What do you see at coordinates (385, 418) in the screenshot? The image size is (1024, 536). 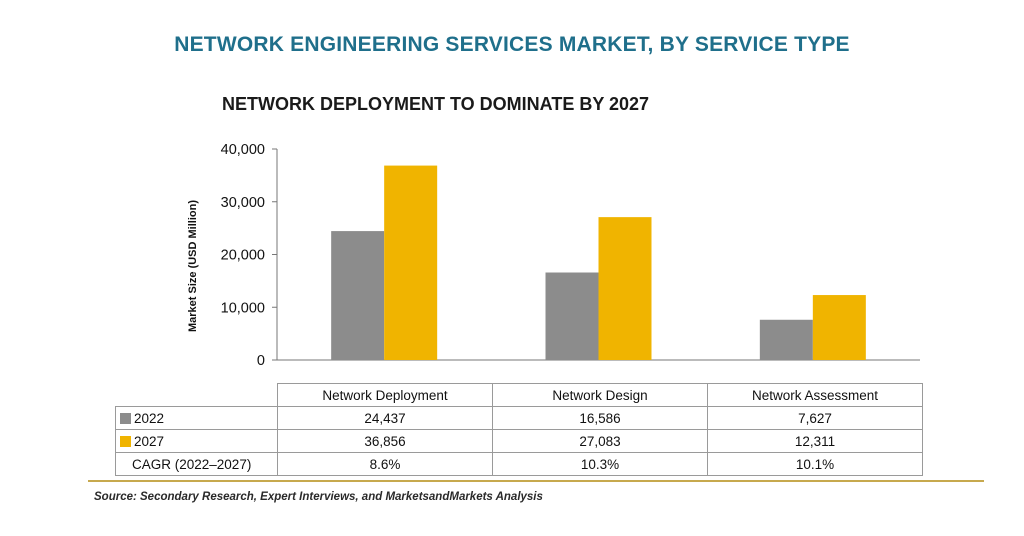 I see `value-2022-deployment: 24,437` at bounding box center [385, 418].